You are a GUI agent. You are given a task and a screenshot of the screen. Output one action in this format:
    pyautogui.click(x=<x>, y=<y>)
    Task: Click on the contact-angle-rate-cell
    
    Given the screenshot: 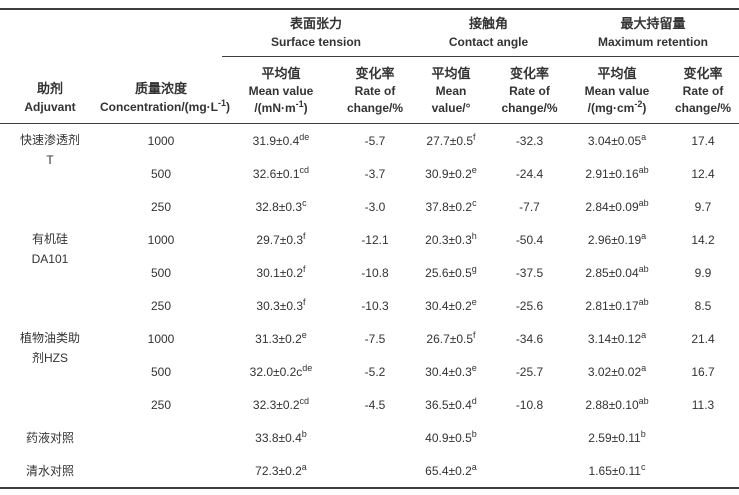 What is the action you would take?
    pyautogui.click(x=529, y=471)
    